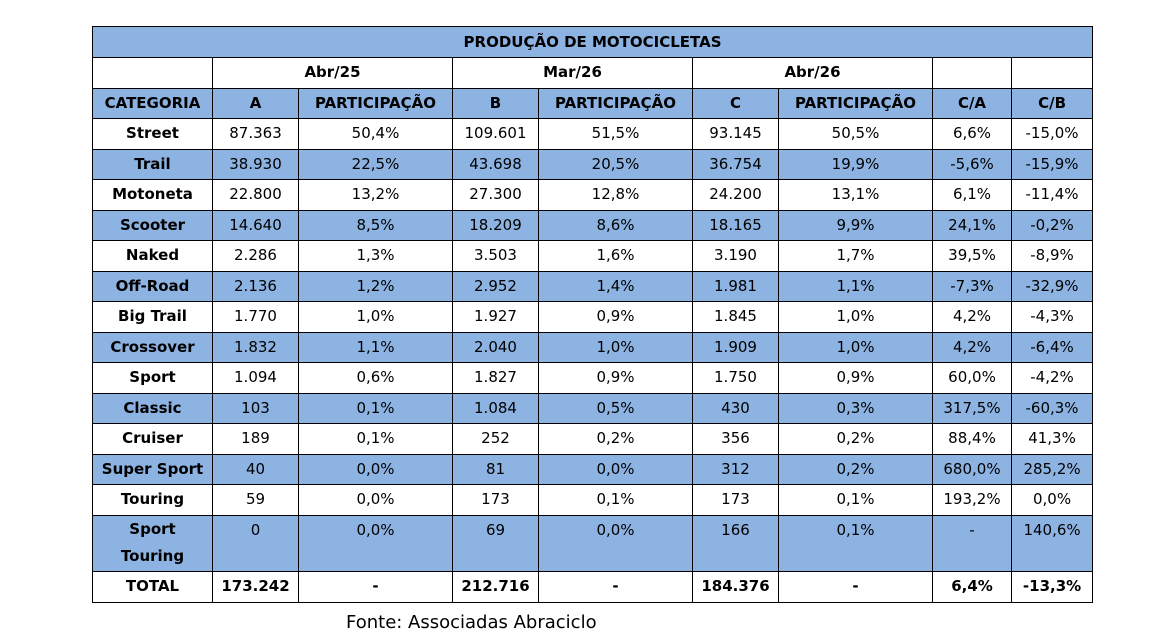 The height and width of the screenshot is (633, 1167). I want to click on value-b-cell: 212.716, so click(495, 586).